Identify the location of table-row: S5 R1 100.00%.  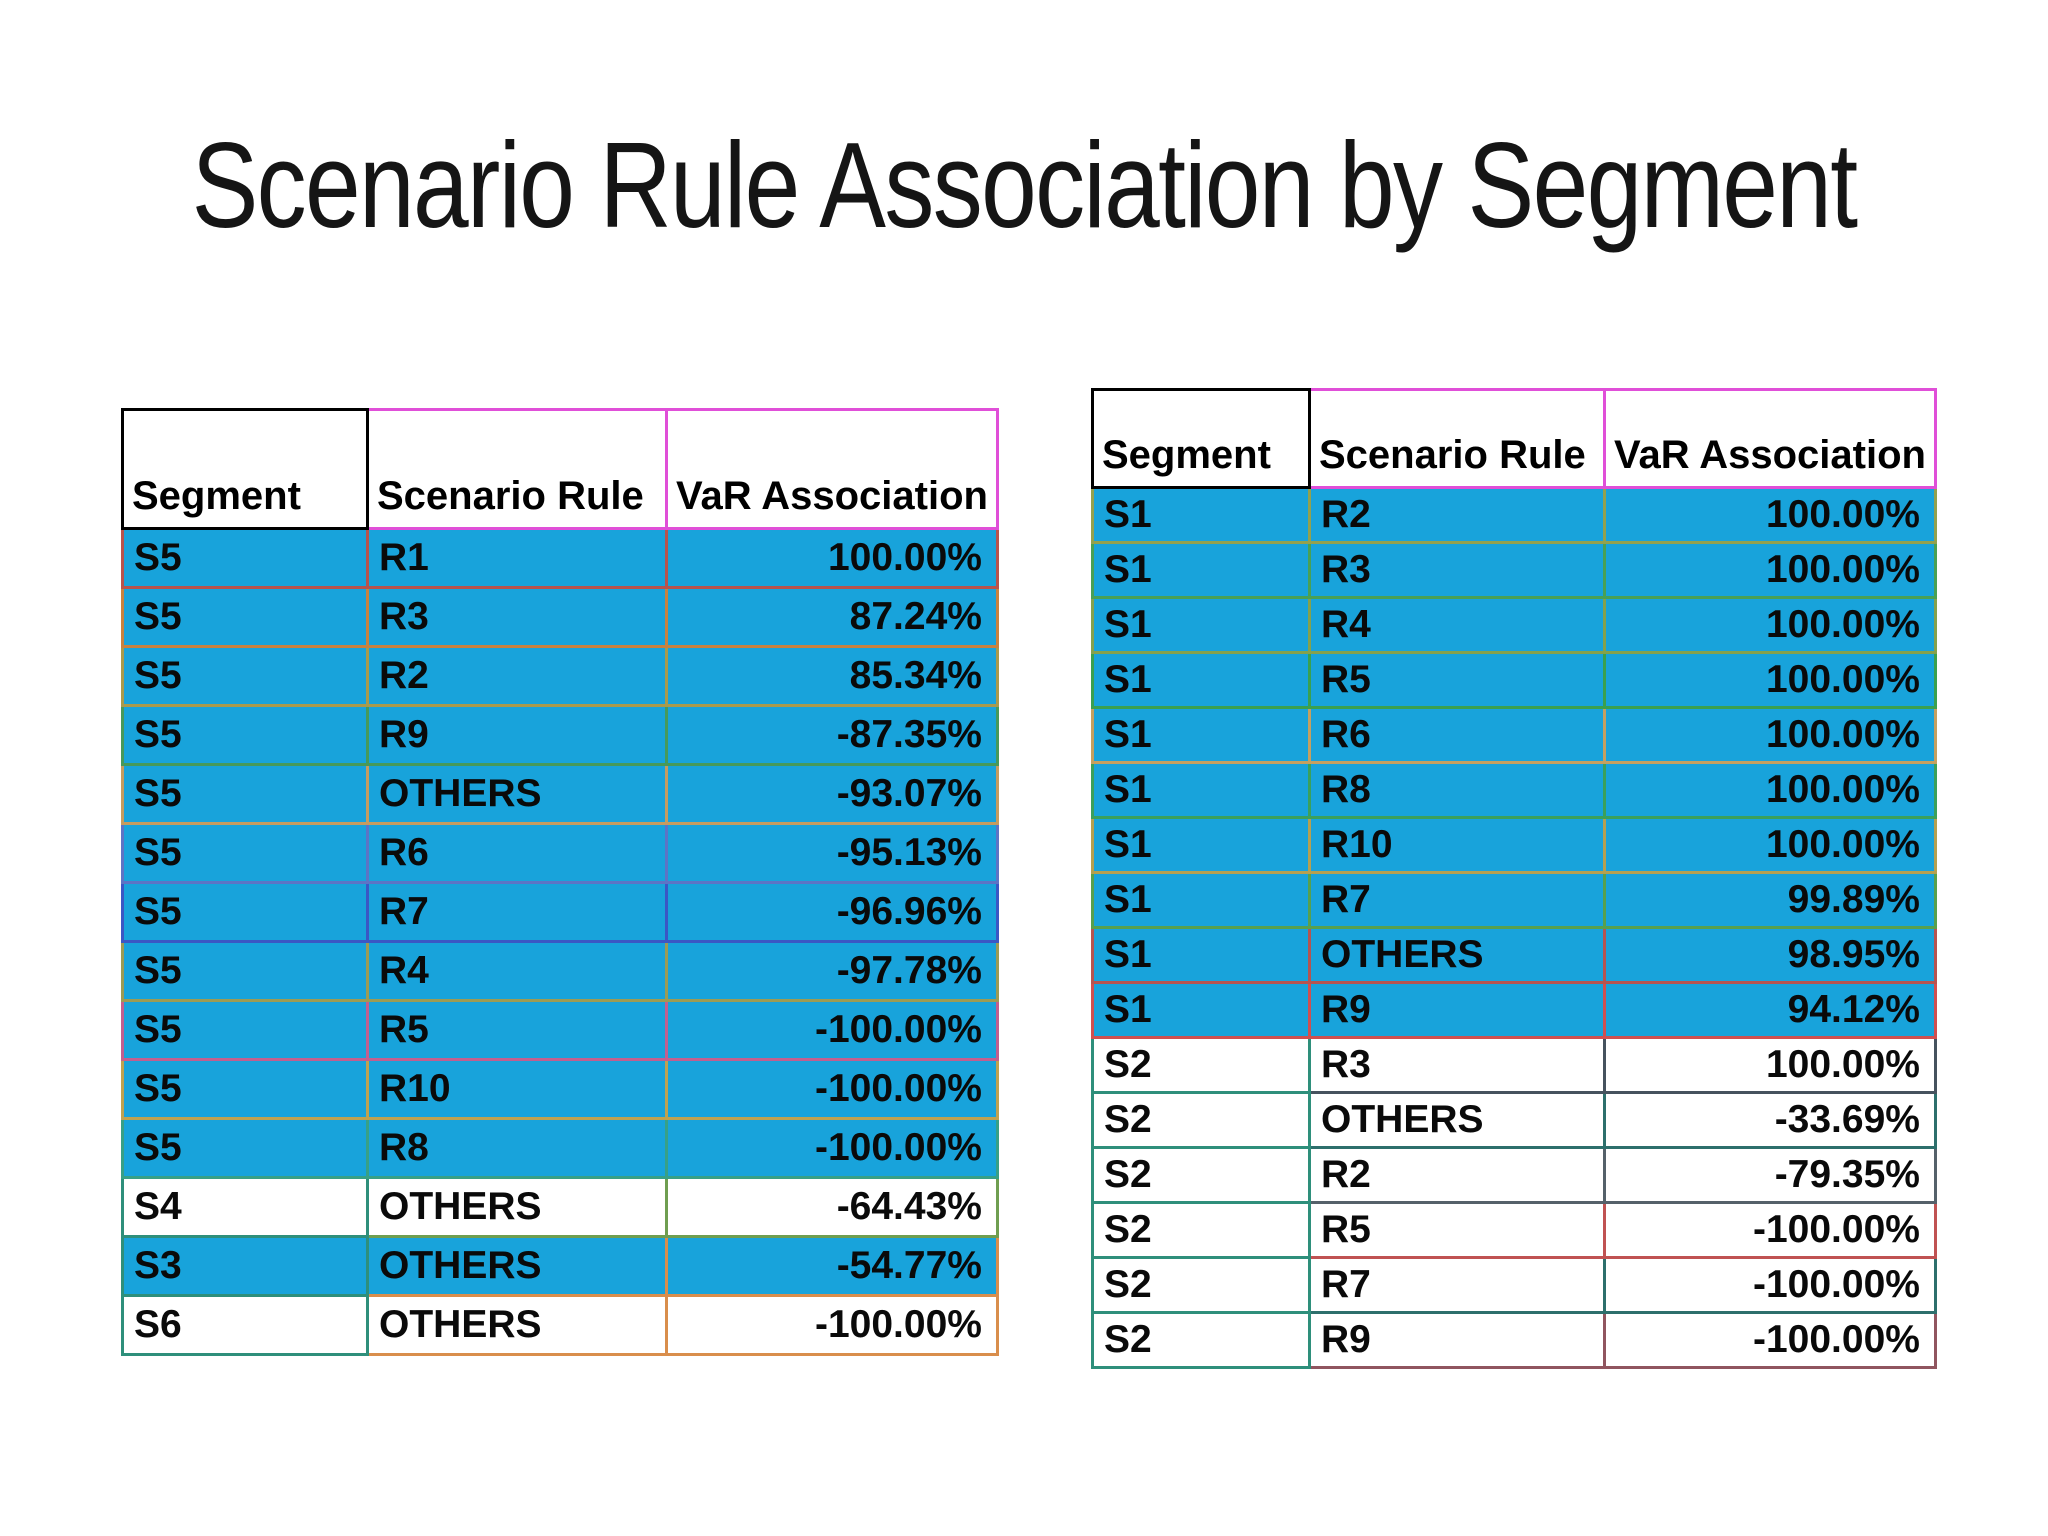
(560, 558).